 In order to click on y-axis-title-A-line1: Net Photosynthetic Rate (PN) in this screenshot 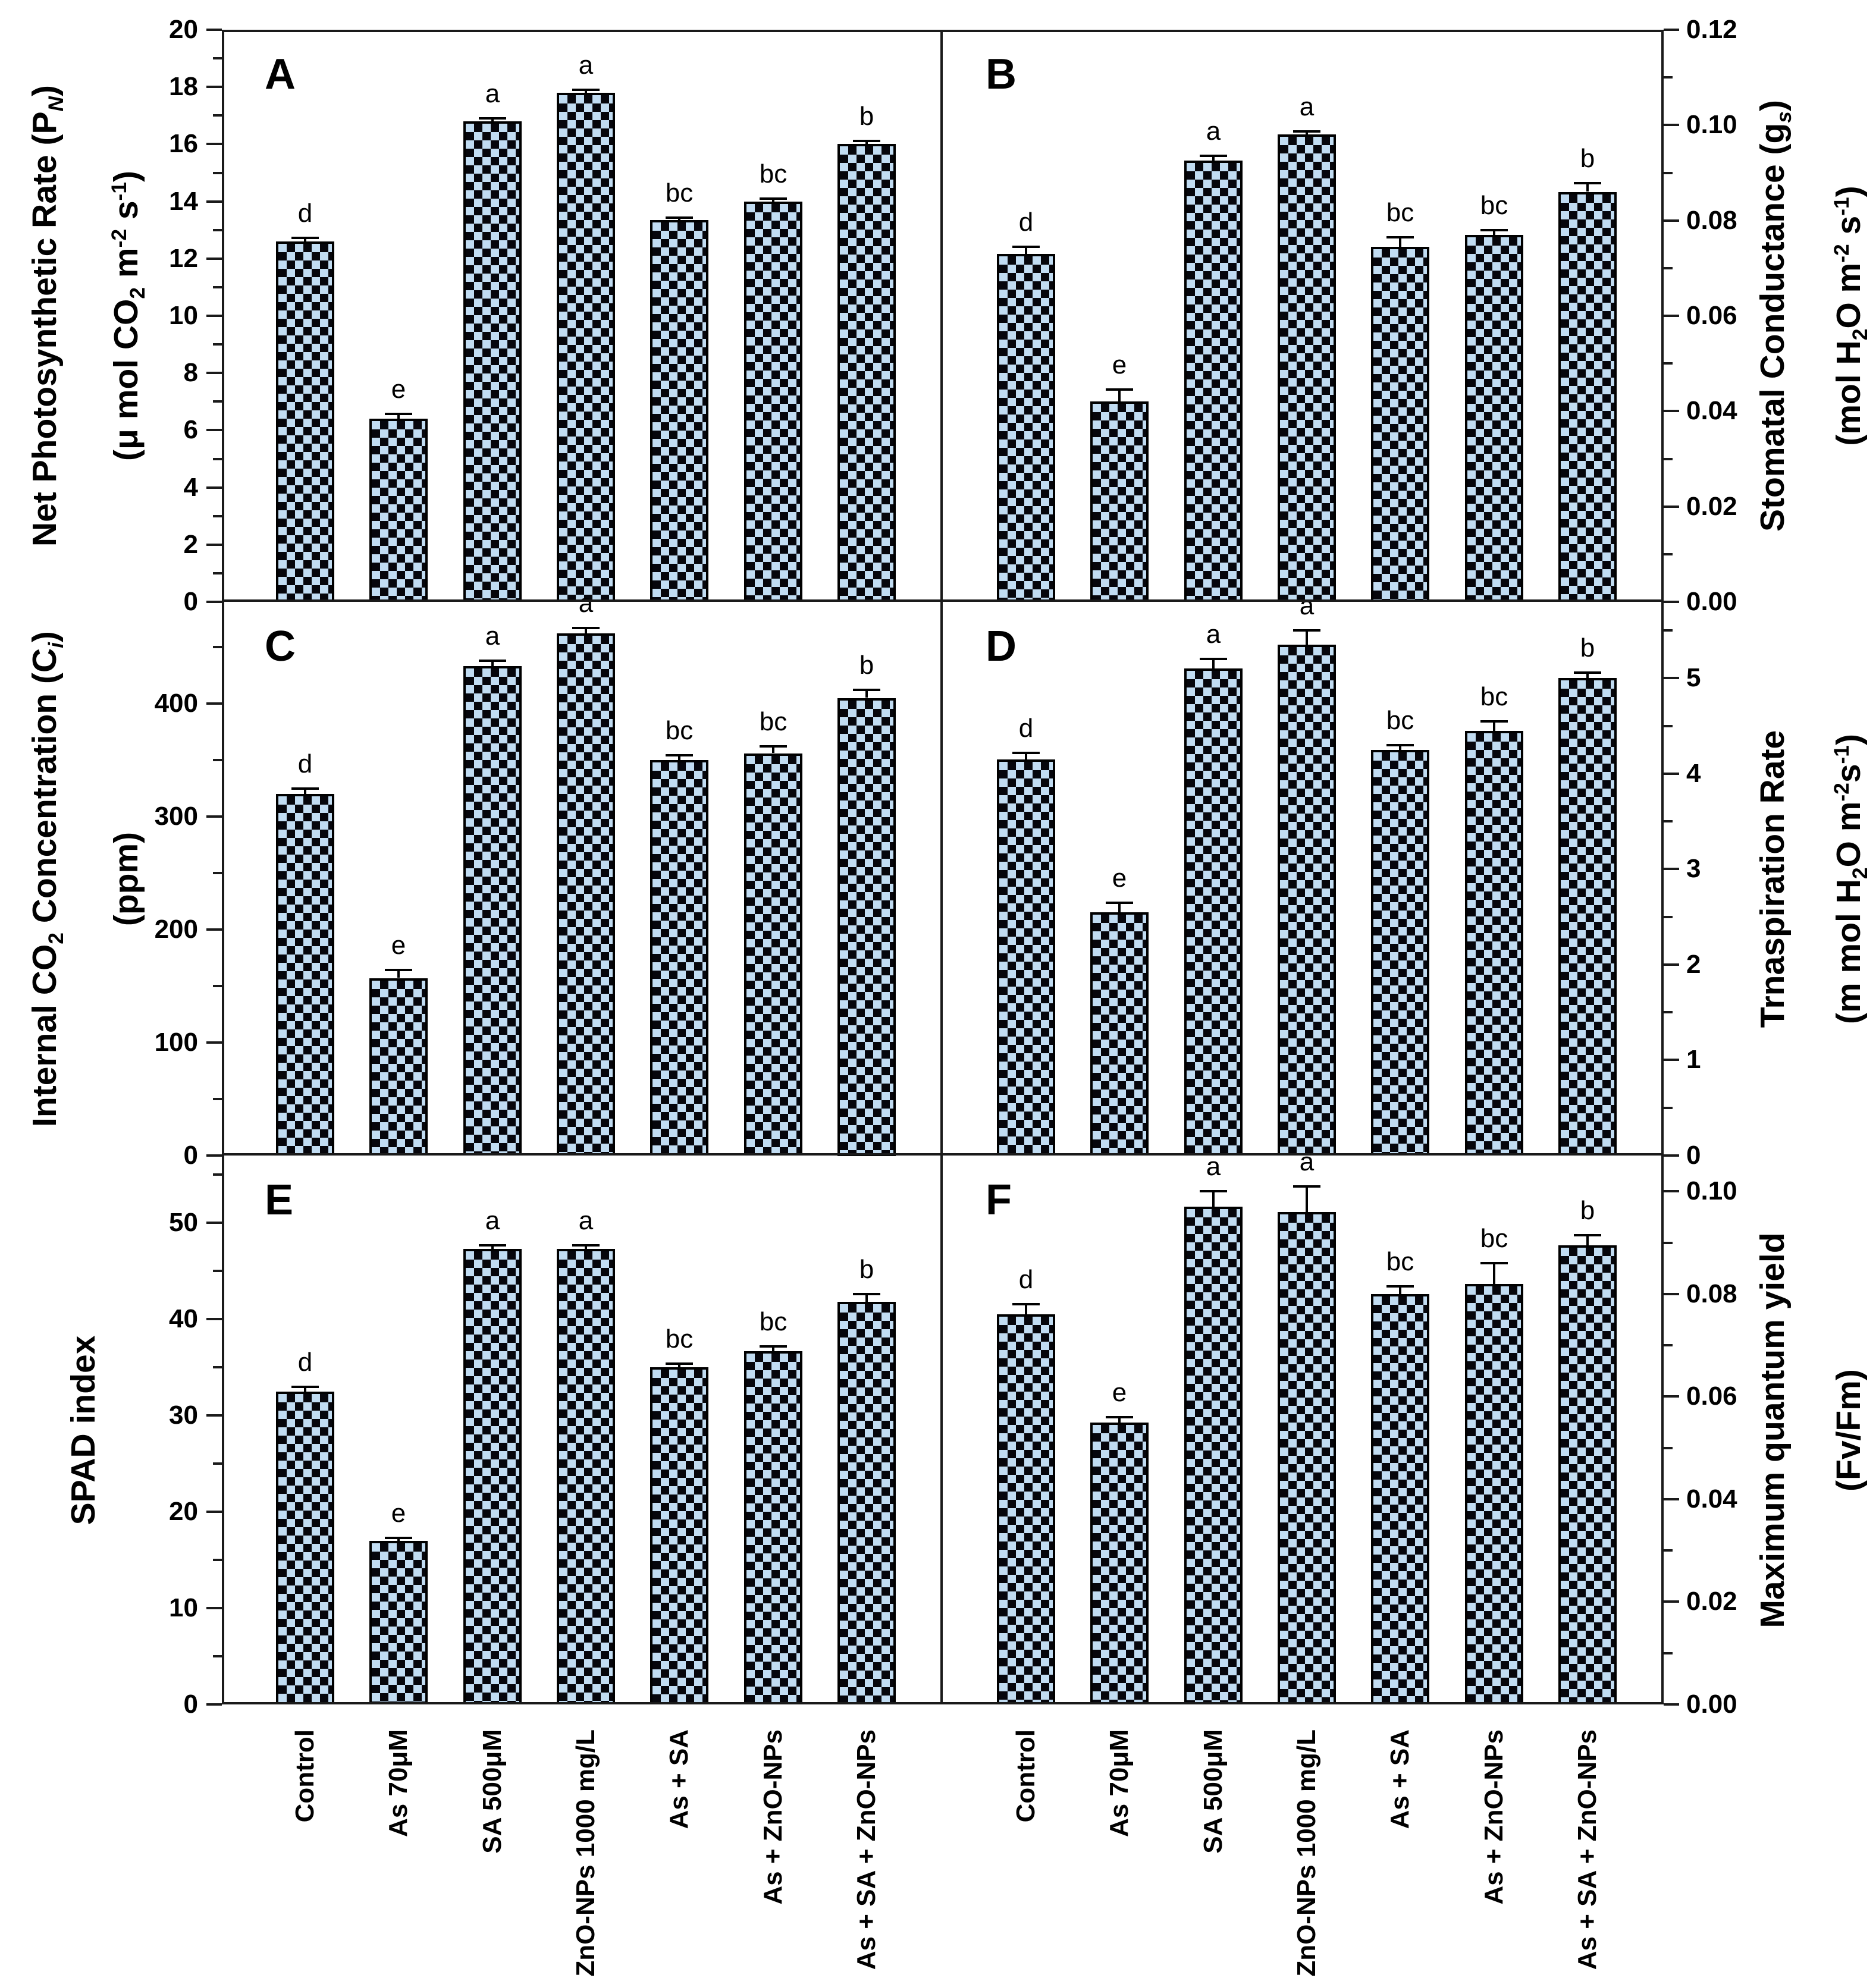, I will do `click(46, 316)`.